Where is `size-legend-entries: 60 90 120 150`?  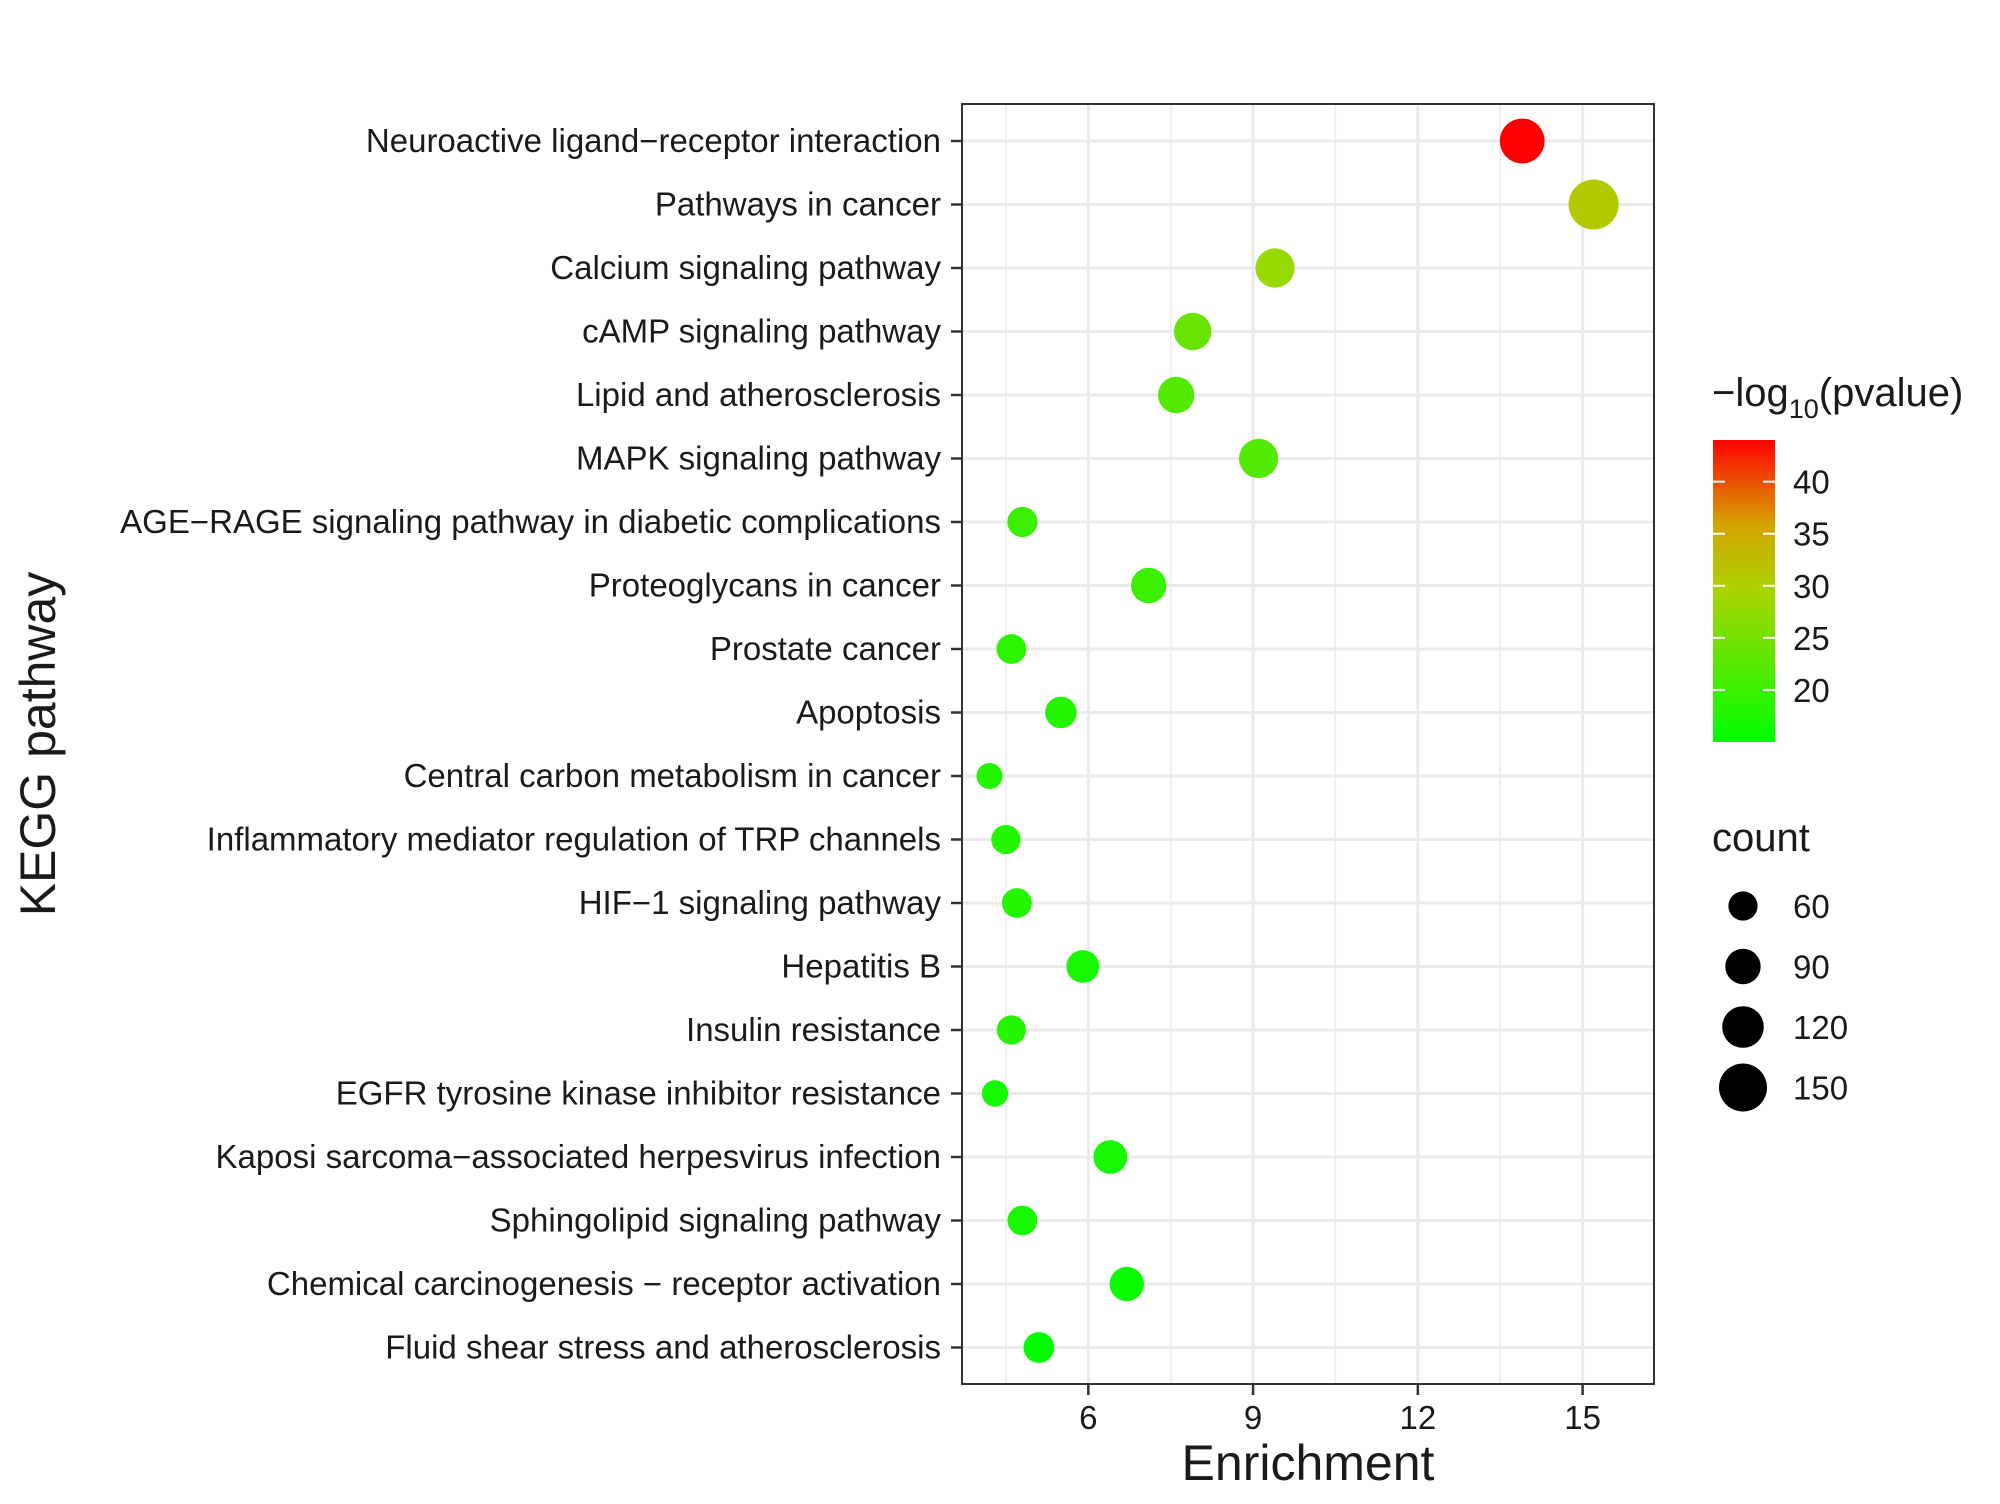
size-legend-entries: 60 90 120 150 is located at coordinates (1783, 1000).